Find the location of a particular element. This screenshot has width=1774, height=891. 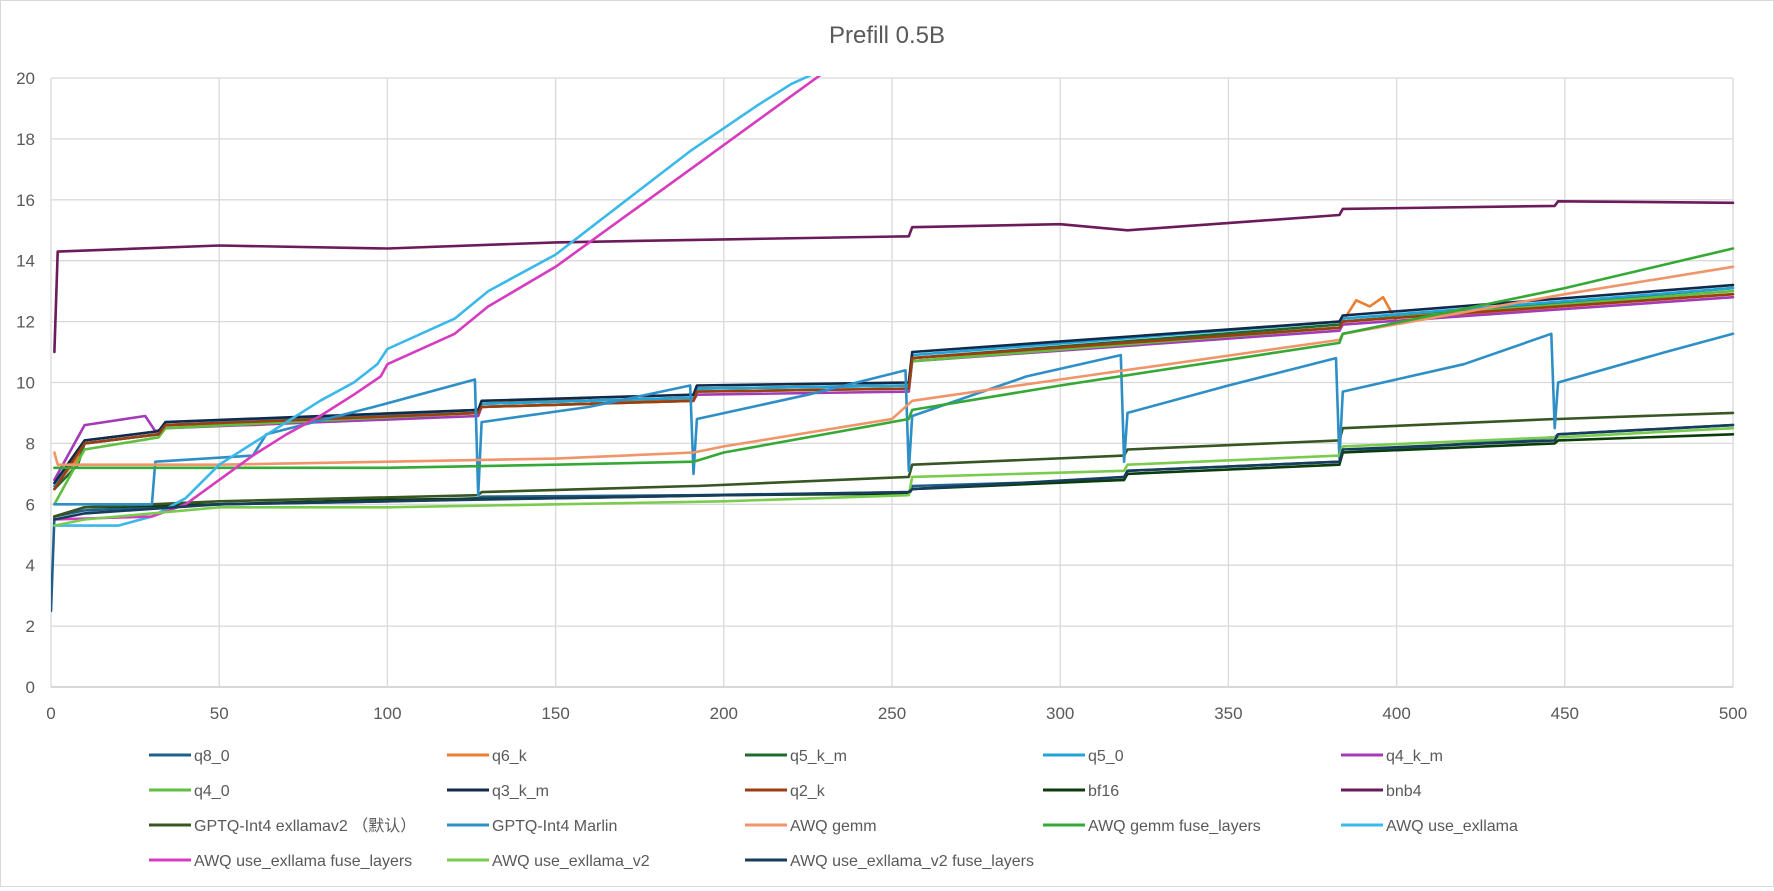

legend-item: bnb4 is located at coordinates (1381, 791).